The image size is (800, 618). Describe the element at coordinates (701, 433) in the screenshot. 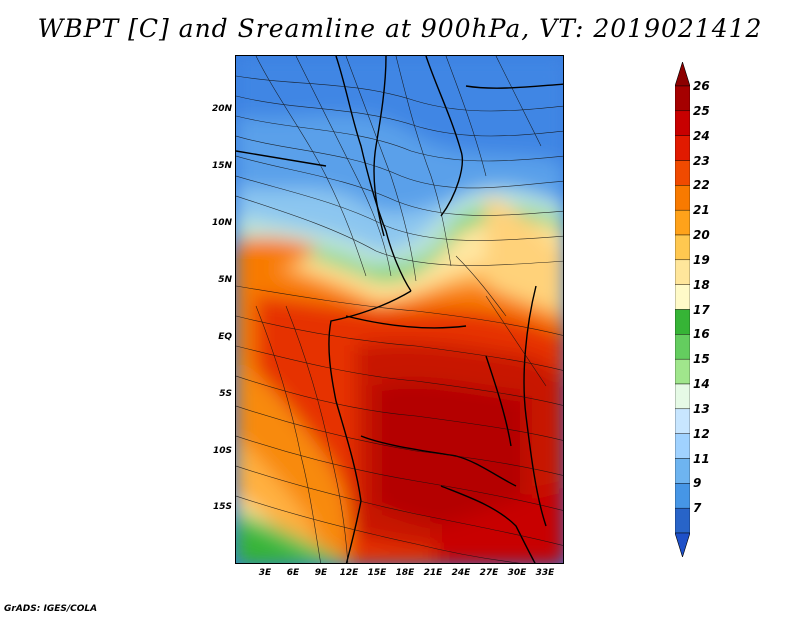

I see `colorbar-label: 12` at that location.